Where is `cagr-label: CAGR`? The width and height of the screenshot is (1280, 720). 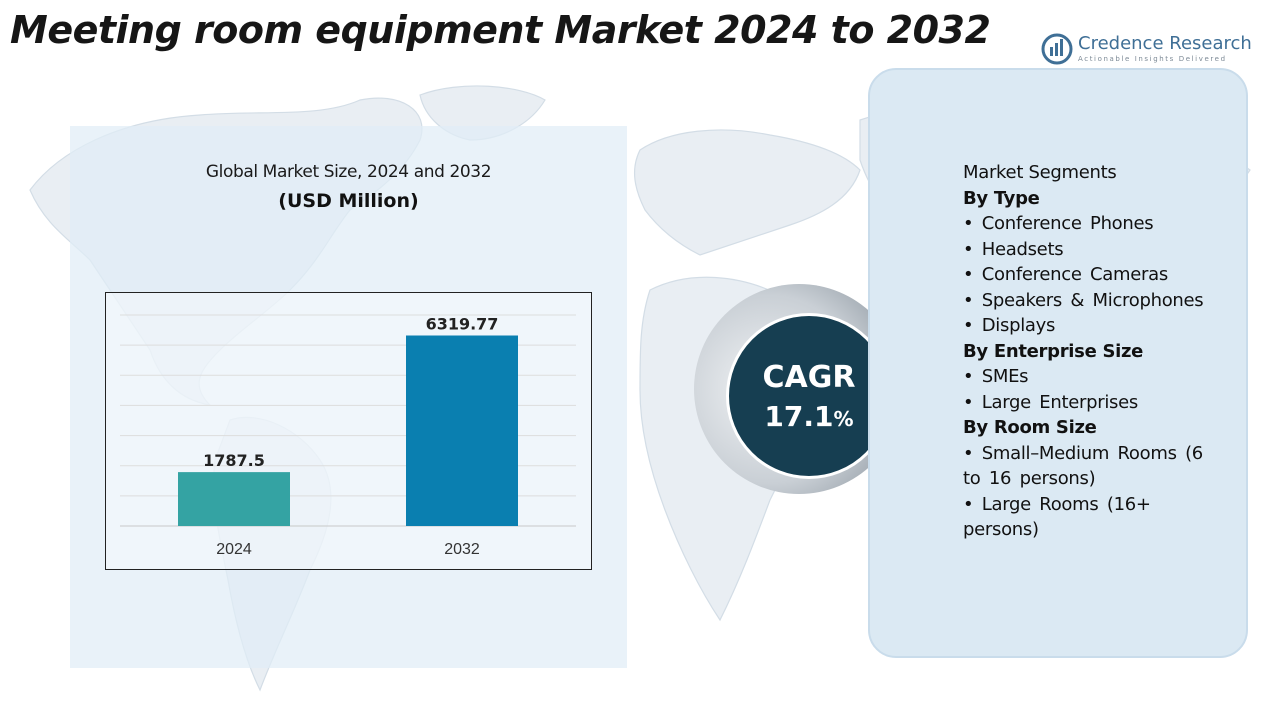
cagr-label: CAGR is located at coordinates (809, 377).